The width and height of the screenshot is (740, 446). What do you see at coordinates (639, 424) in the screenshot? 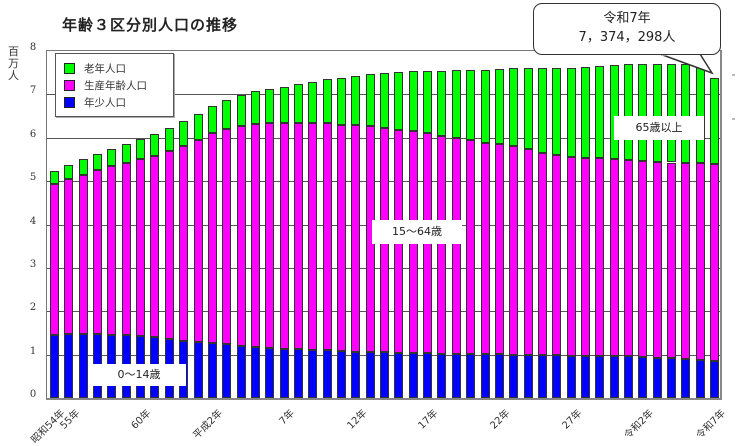
I see `x-tick-label: 令和2年` at bounding box center [639, 424].